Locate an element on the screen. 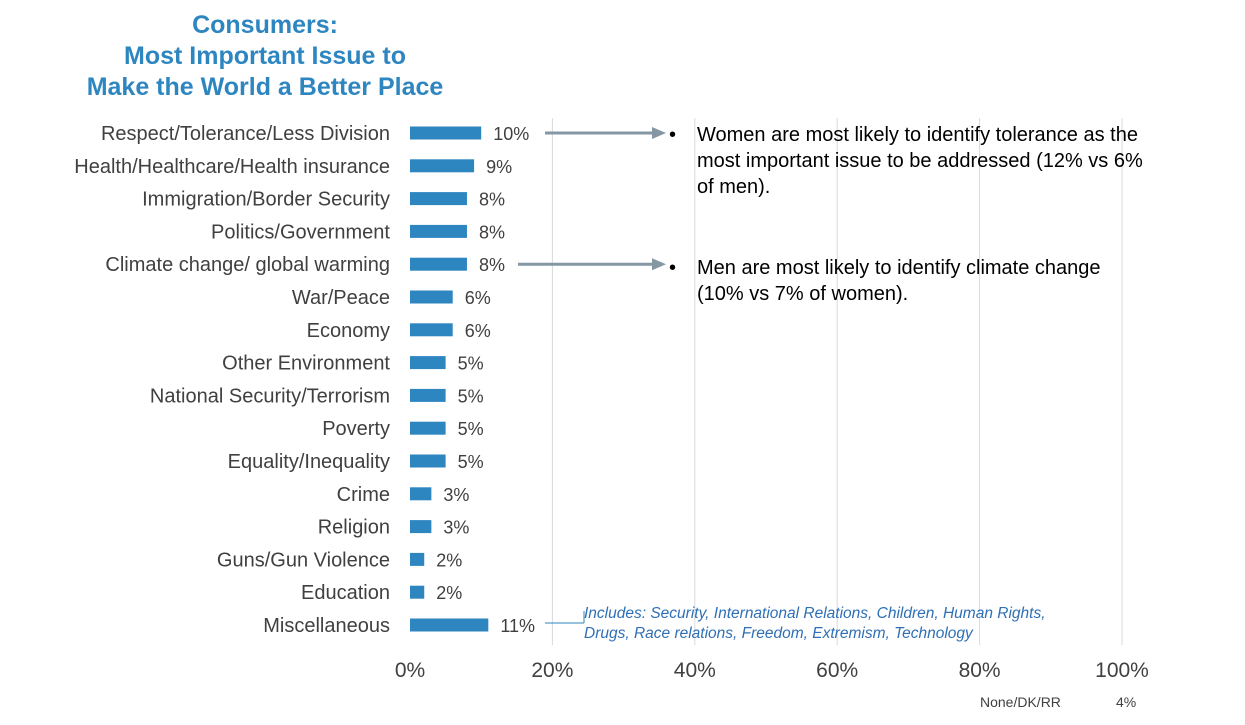 The image size is (1245, 725). category-label: War/Peace is located at coordinates (341, 298).